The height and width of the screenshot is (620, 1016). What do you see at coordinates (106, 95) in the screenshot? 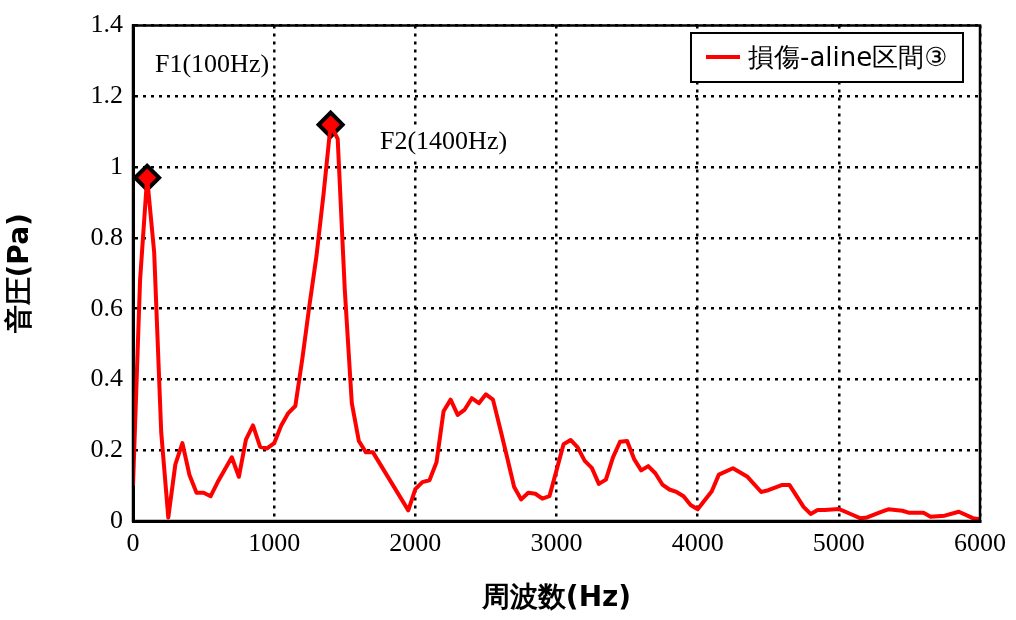
I see `y-tick-label: 1.2` at bounding box center [106, 95].